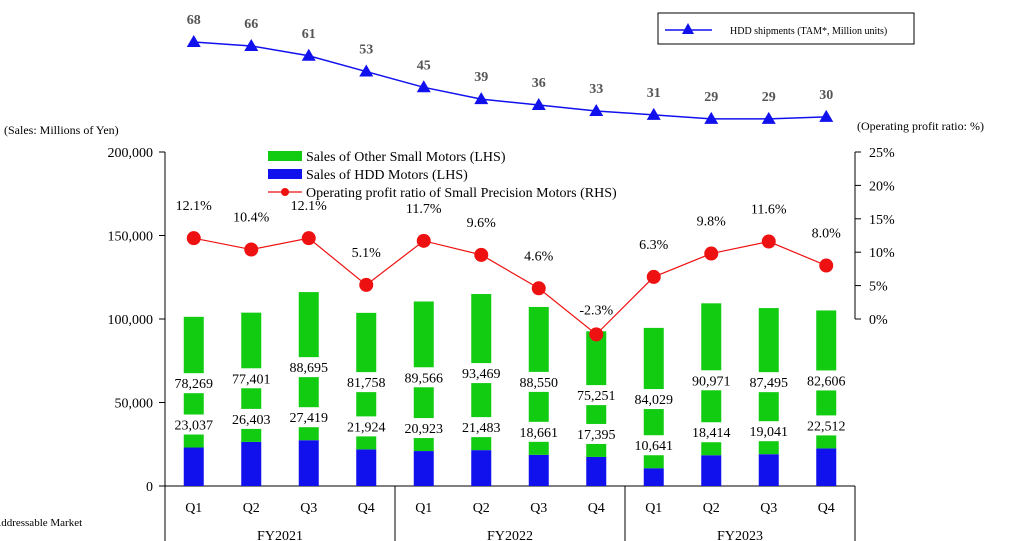 This screenshot has height=541, width=1010. I want to click on hdd-legend-label: HDD shipments (TAM*, Million units), so click(808, 31).